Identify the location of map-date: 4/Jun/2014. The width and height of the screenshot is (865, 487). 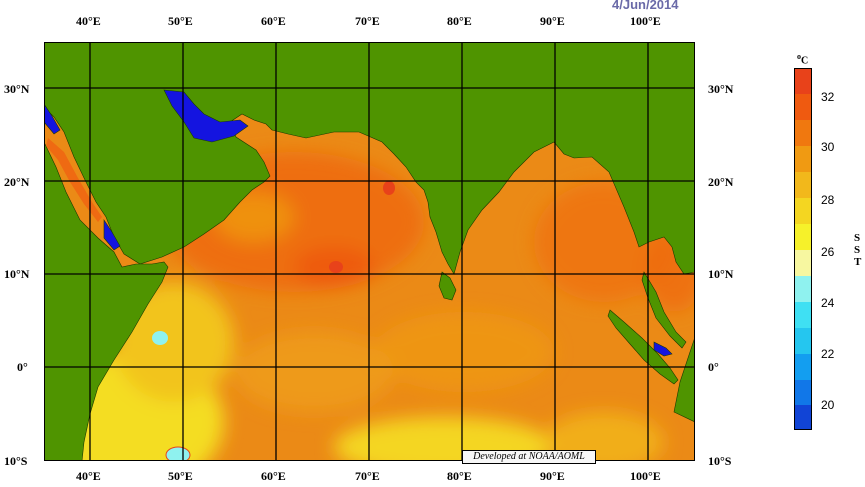
(645, 6).